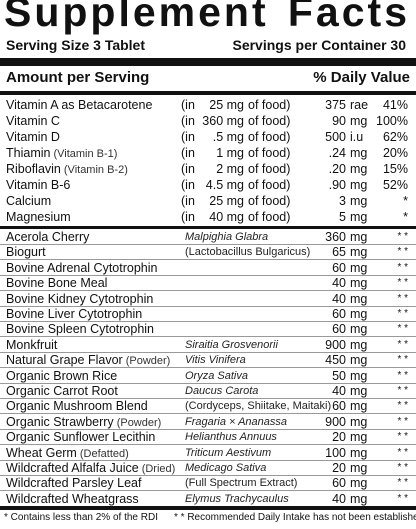 The image size is (416, 529). I want to click on daily-value: 100%, so click(392, 121).